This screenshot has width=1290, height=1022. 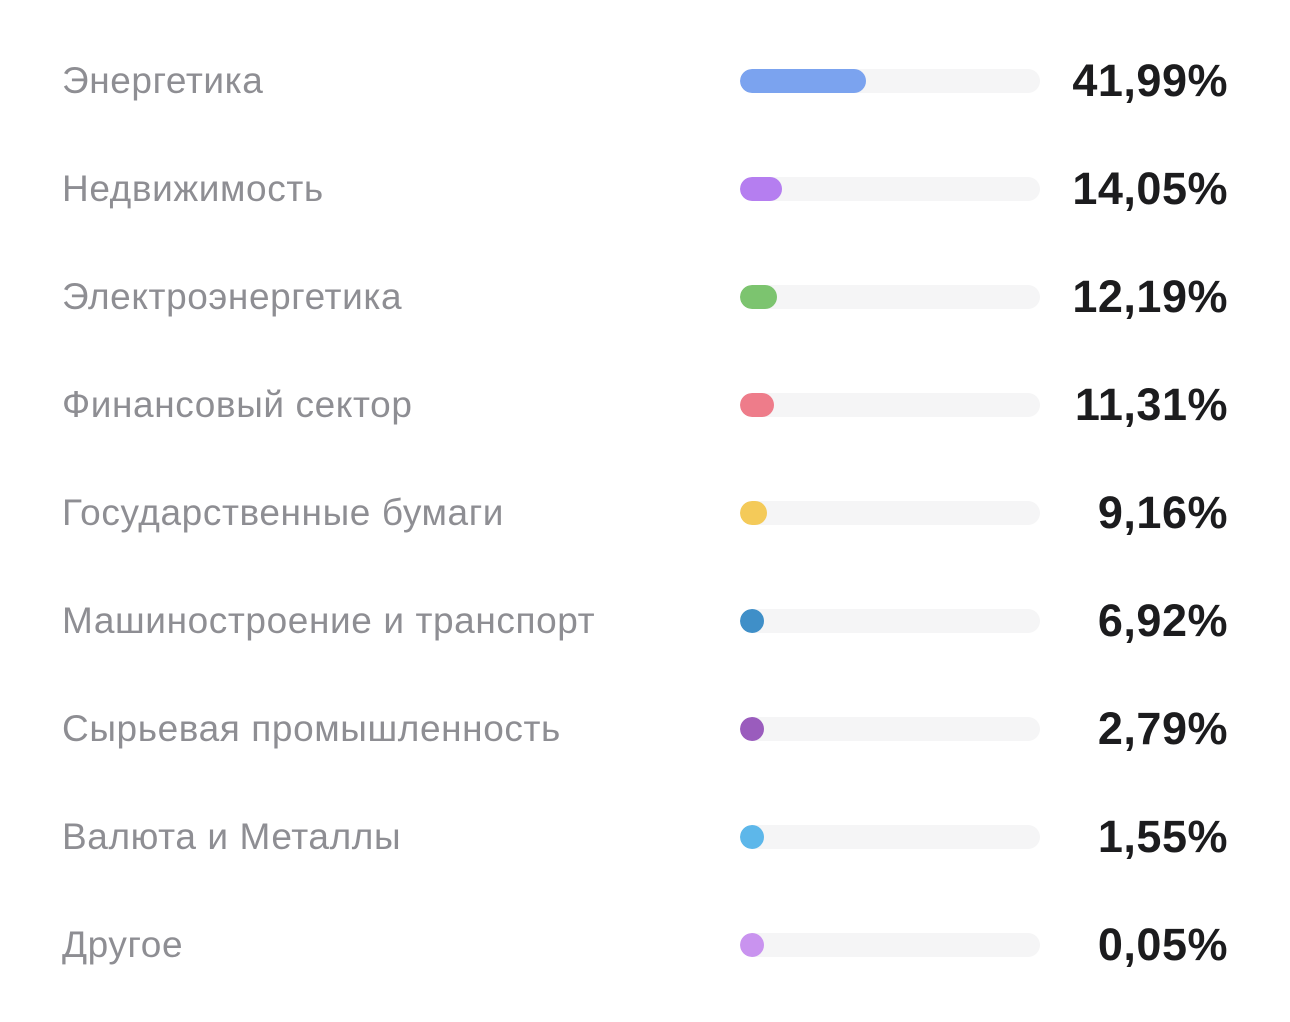 I want to click on sector-label: Валюта и Металлы, so click(x=232, y=836).